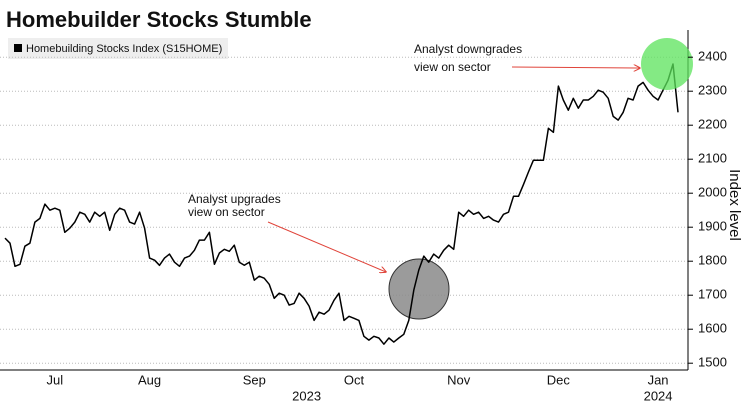 The image size is (753, 406). What do you see at coordinates (306, 395) in the screenshot?
I see `x-group-label: 2023` at bounding box center [306, 395].